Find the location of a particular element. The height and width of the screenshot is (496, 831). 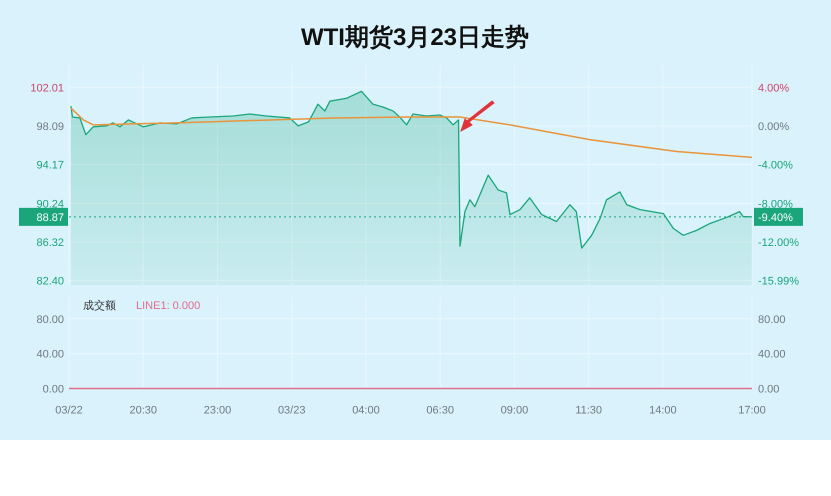

text: LINE1: 0.000 is located at coordinates (168, 306).